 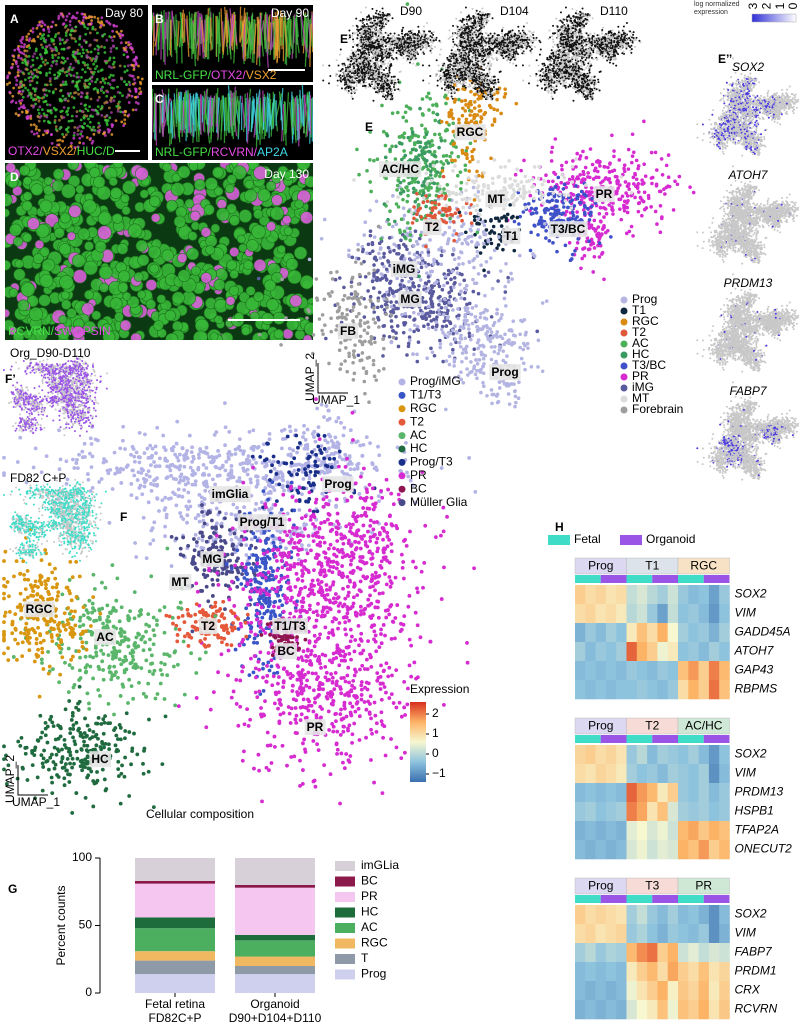 What do you see at coordinates (234, 152) in the screenshot?
I see `stain: RCVRN/` at bounding box center [234, 152].